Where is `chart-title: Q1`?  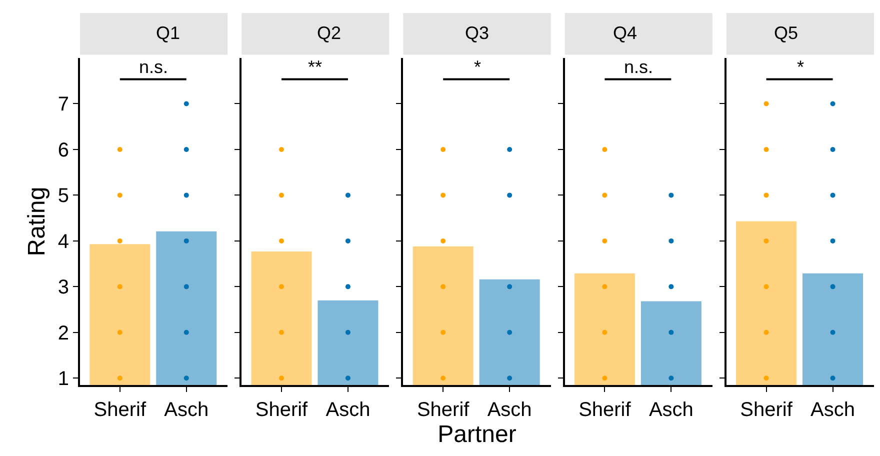
chart-title: Q1 is located at coordinates (168, 33).